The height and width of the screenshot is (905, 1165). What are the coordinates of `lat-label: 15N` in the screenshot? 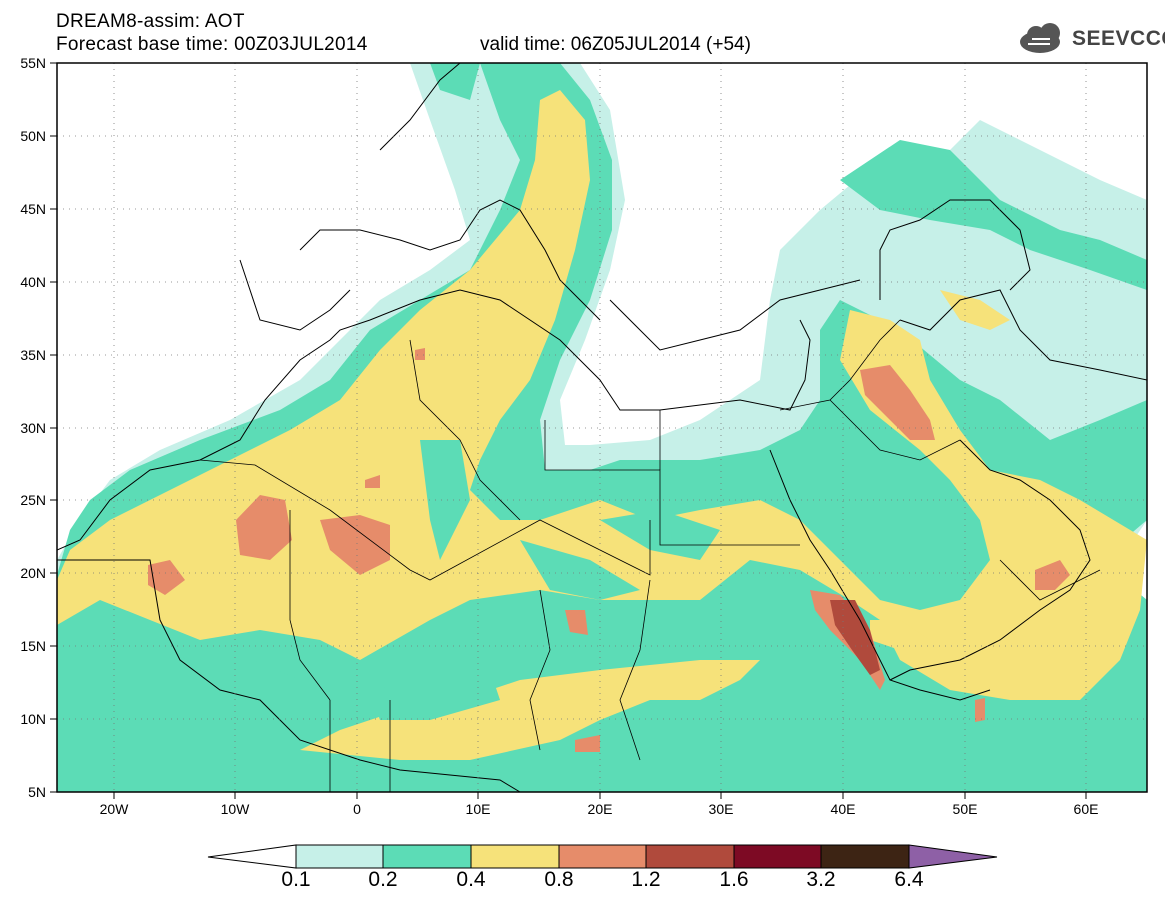 It's located at (33, 646).